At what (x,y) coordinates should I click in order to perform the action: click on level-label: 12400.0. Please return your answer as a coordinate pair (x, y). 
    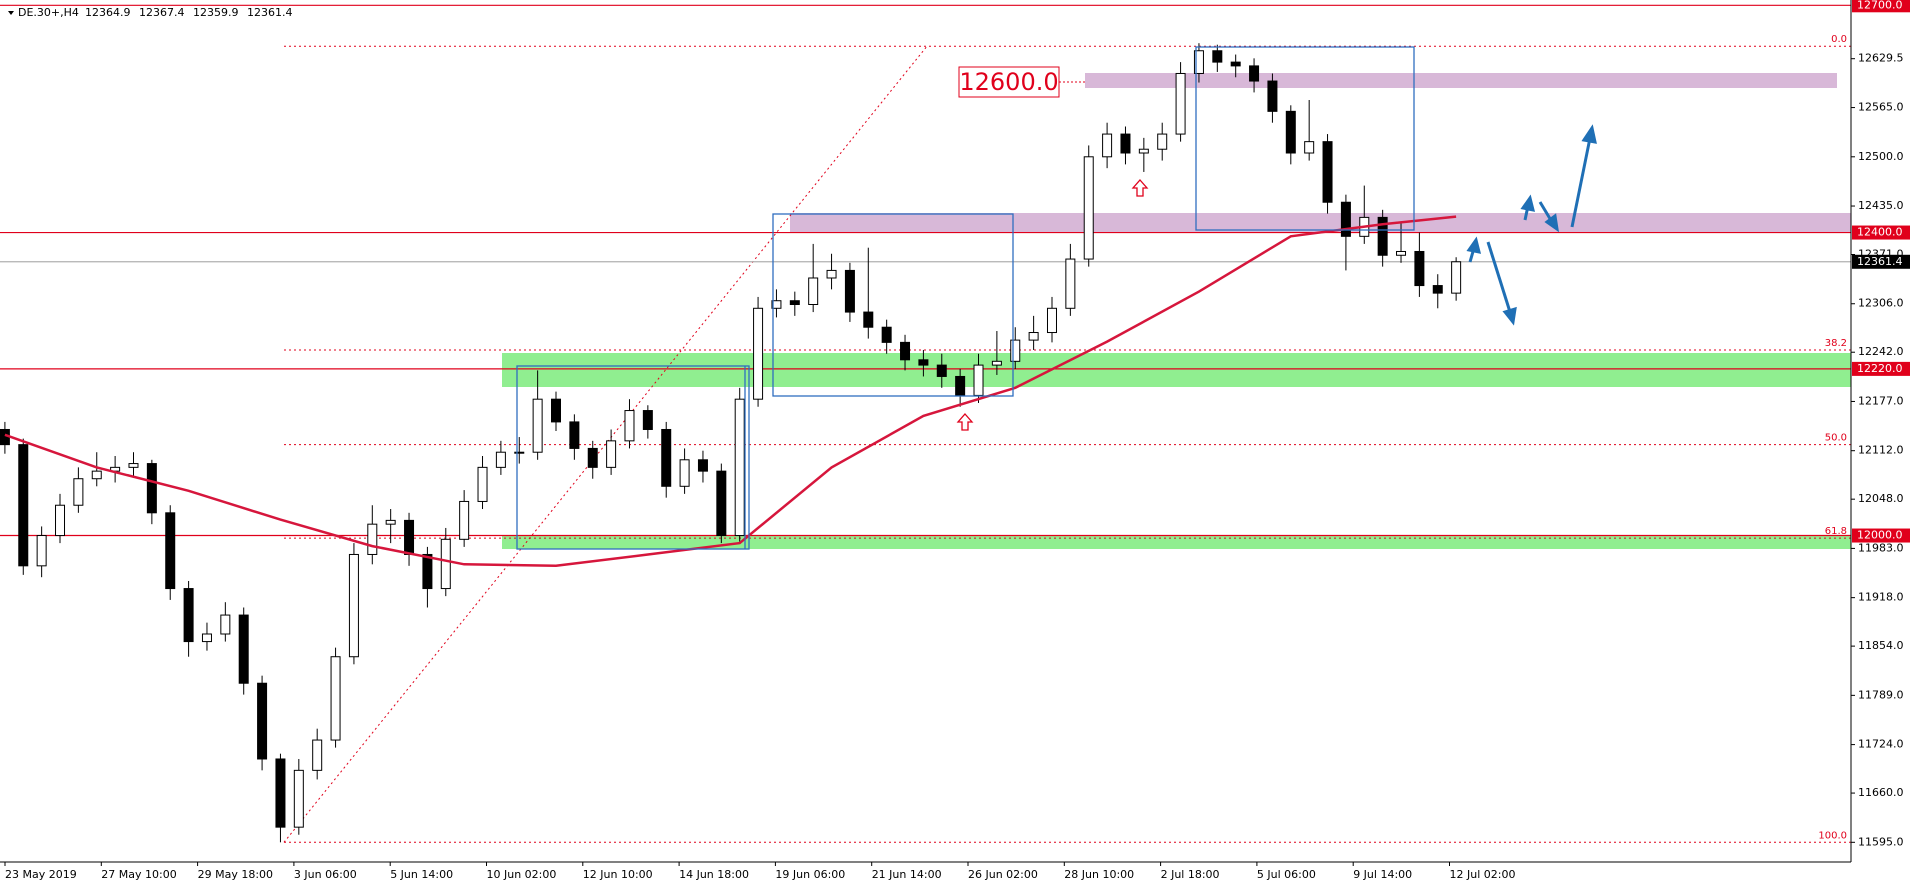
    Looking at the image, I should click on (1880, 232).